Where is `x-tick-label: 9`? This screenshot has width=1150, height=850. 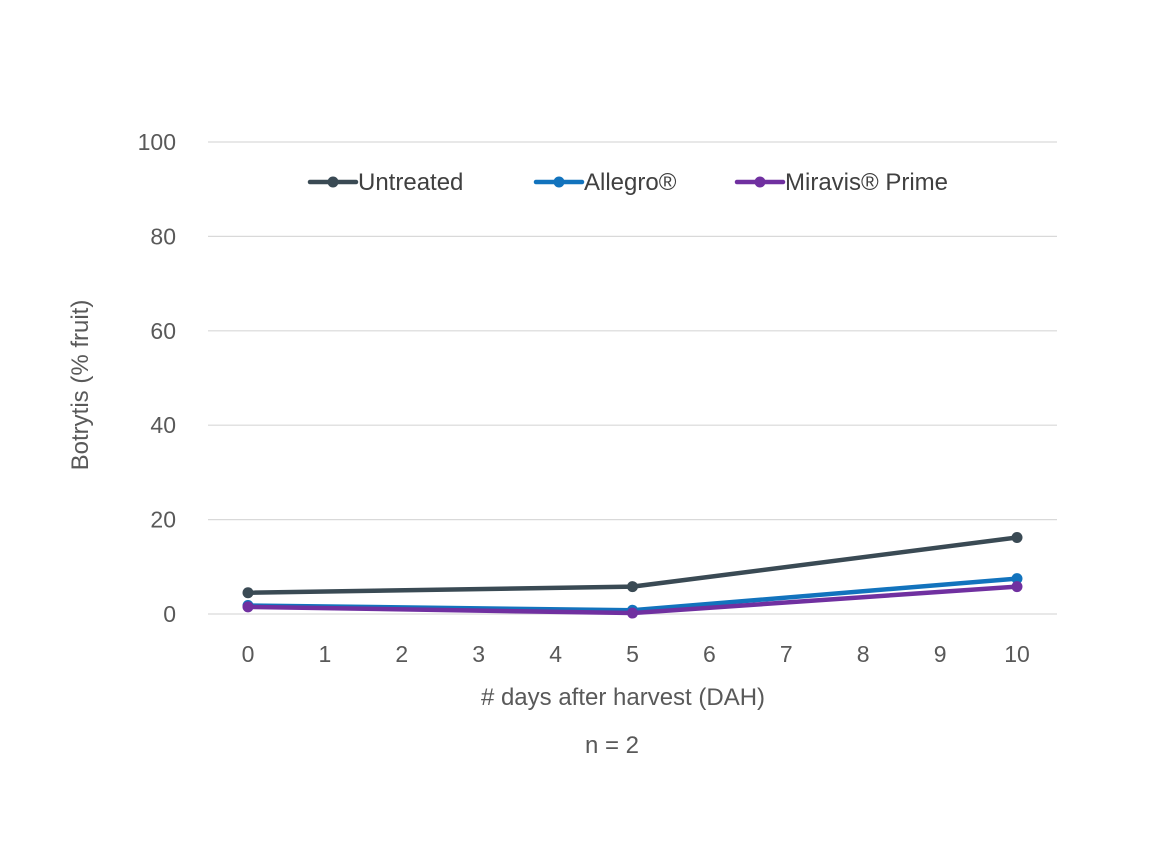
x-tick-label: 9 is located at coordinates (940, 654).